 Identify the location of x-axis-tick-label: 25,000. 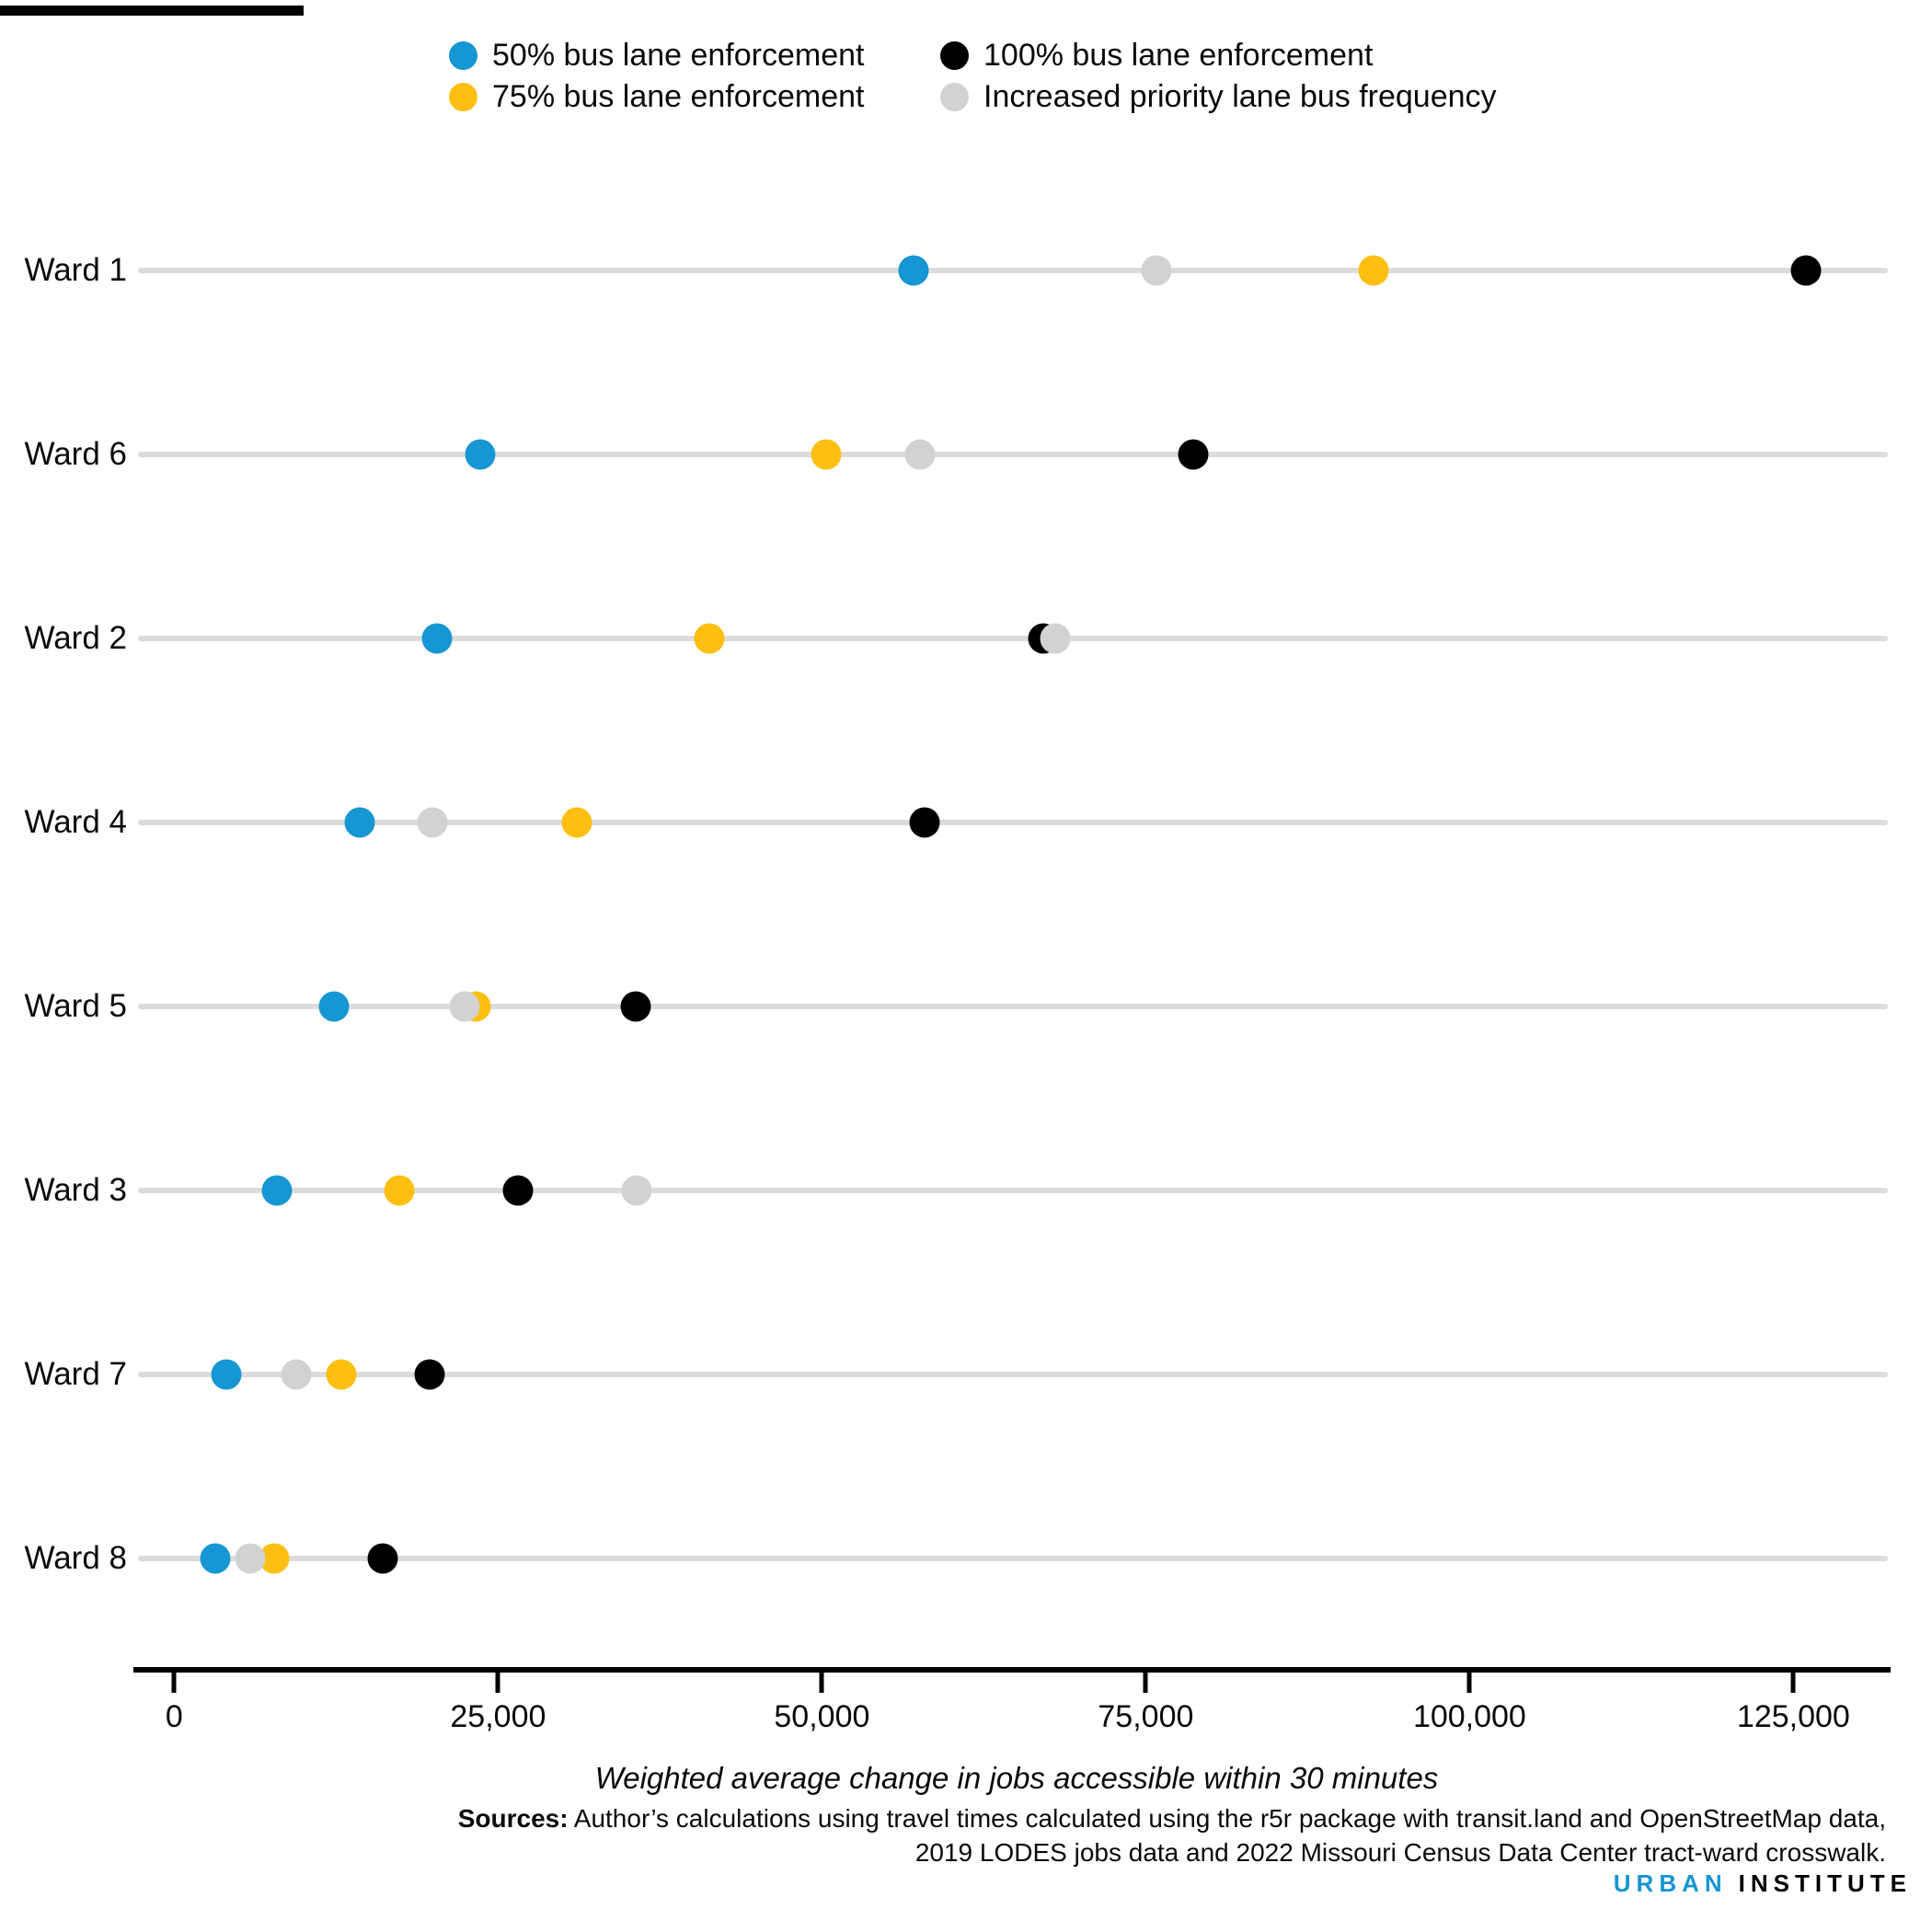
(498, 1716).